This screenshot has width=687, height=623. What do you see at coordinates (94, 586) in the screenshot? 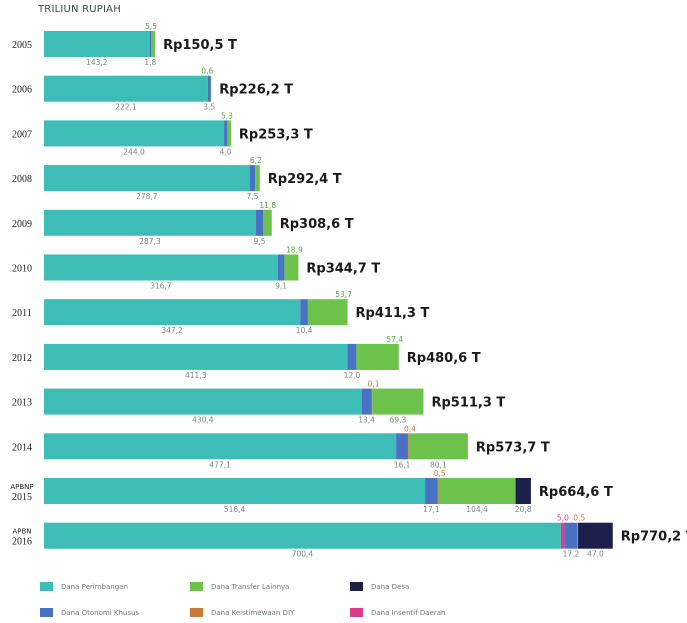
I see `legend-label: Dana Perimbangan` at bounding box center [94, 586].